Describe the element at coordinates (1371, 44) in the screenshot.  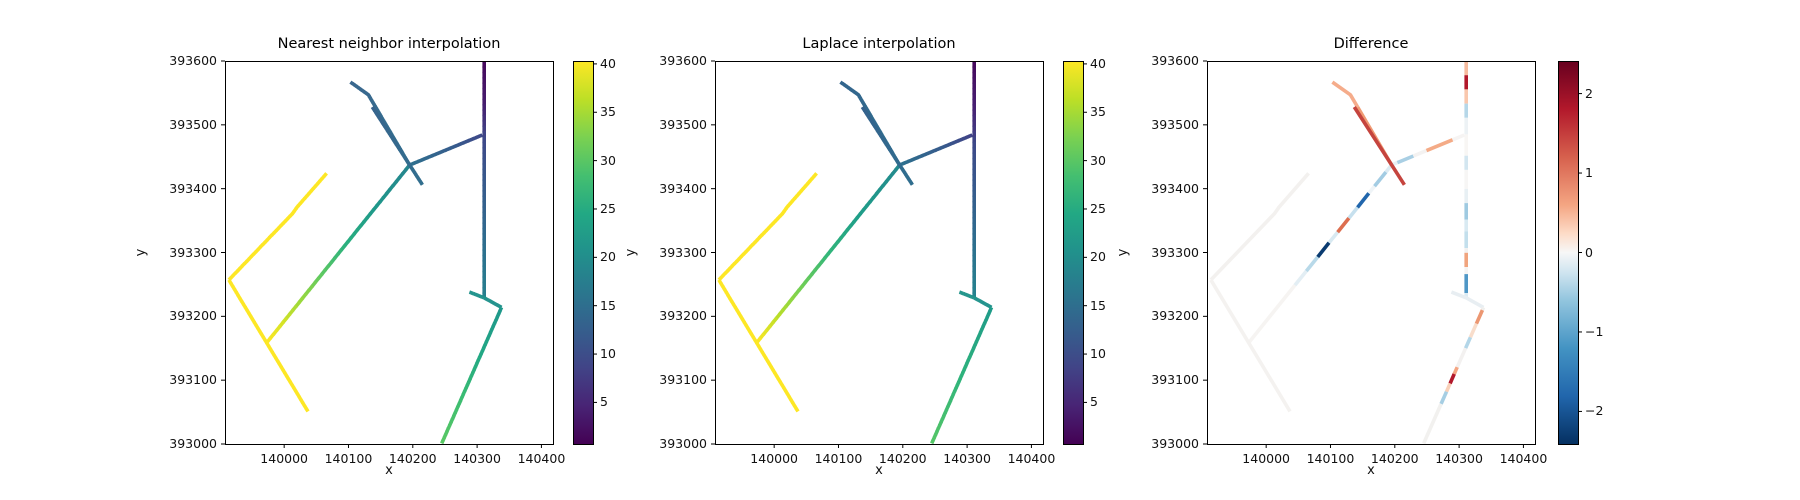
I see `plot-title-difference: Difference` at that location.